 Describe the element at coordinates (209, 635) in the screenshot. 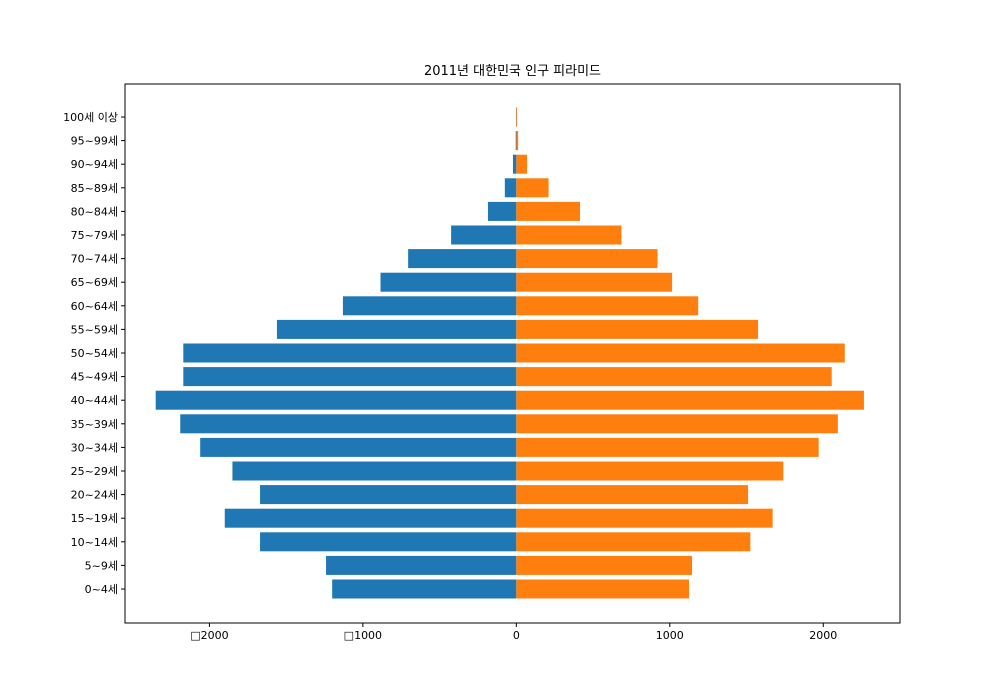

I see `x-tick-label-0: □2000` at that location.